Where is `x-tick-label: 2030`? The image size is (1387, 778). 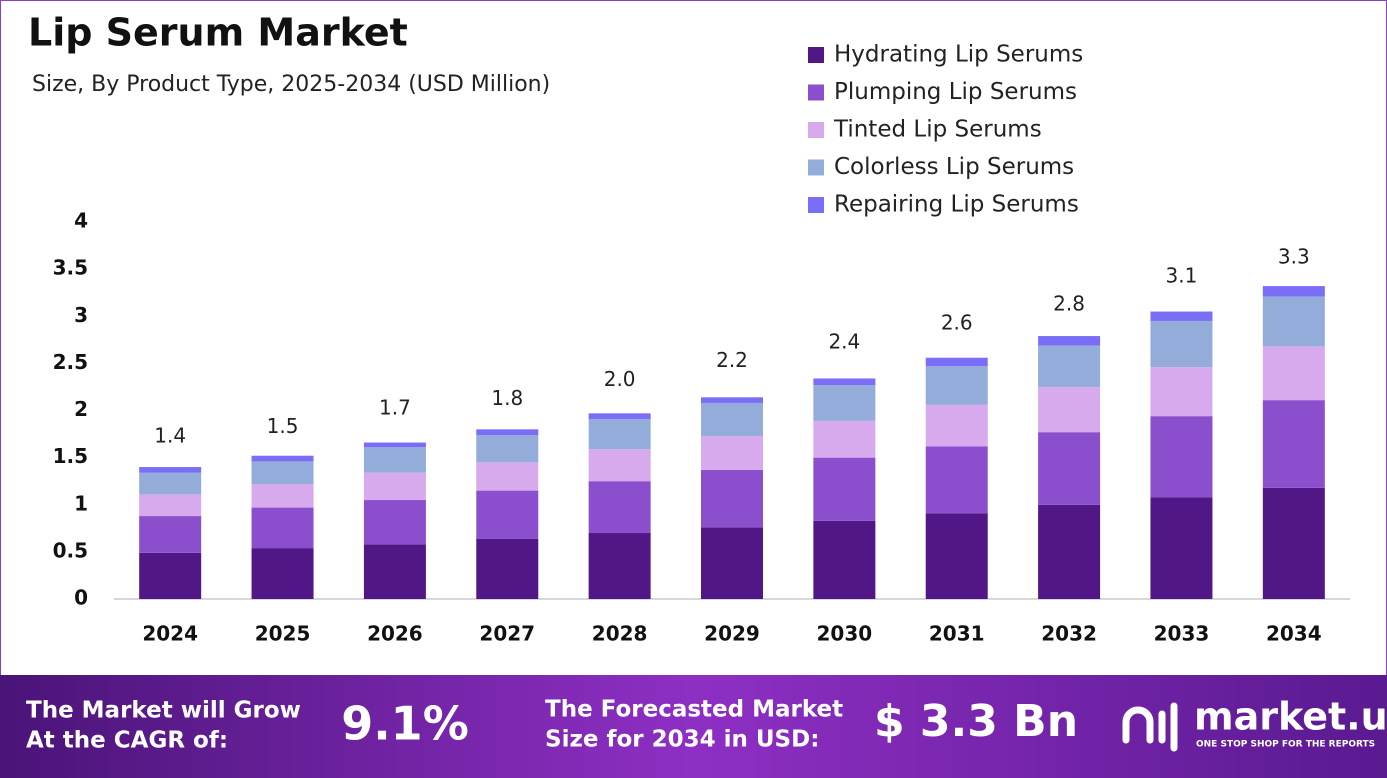
x-tick-label: 2030 is located at coordinates (845, 634).